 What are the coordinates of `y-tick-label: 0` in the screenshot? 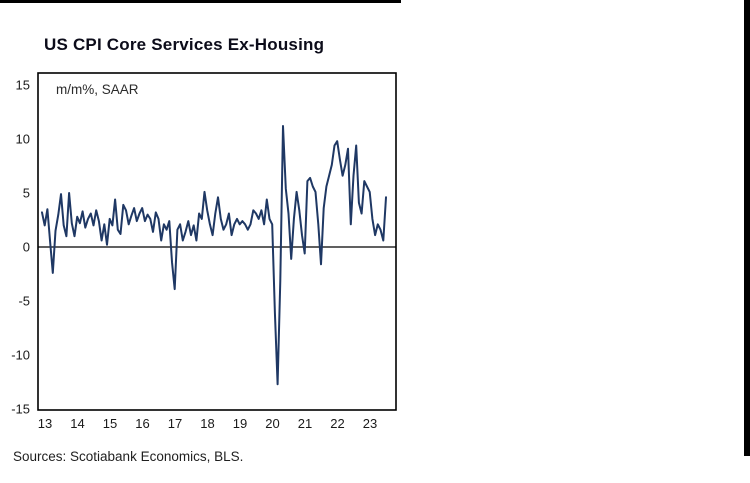 It's located at (26, 247).